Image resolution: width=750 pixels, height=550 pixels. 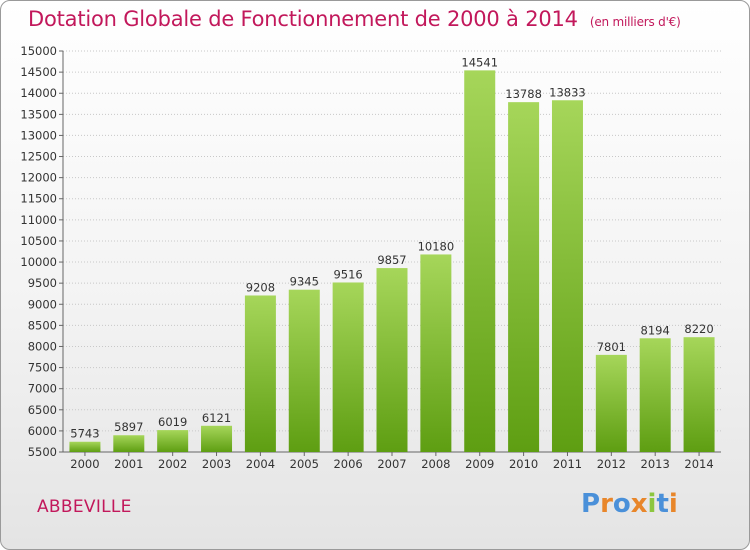 I want to click on bar-value-label: 14541, so click(x=479, y=62).